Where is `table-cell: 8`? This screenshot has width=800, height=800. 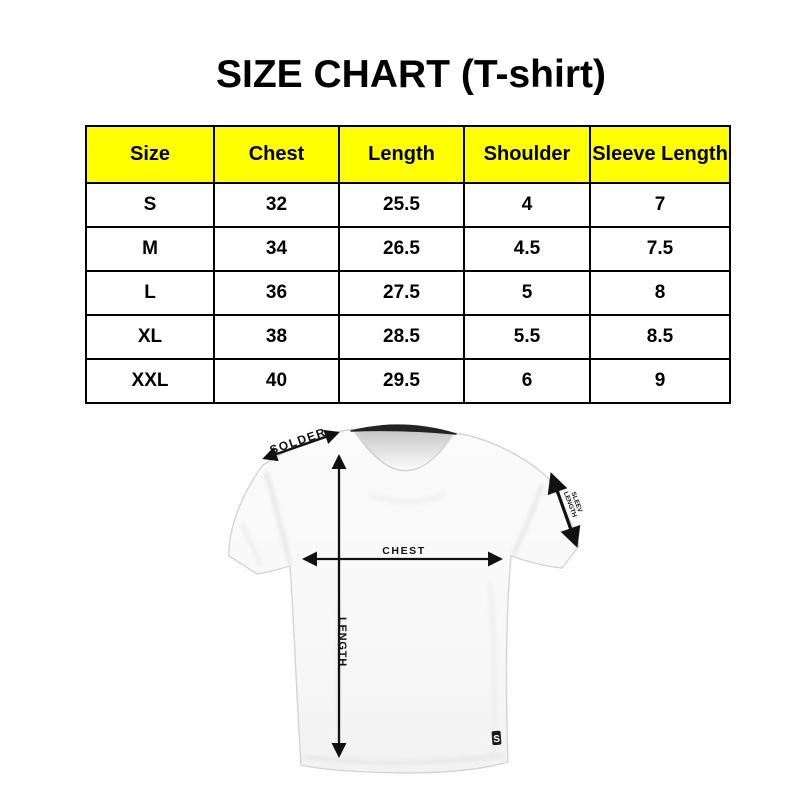 table-cell: 8 is located at coordinates (660, 293).